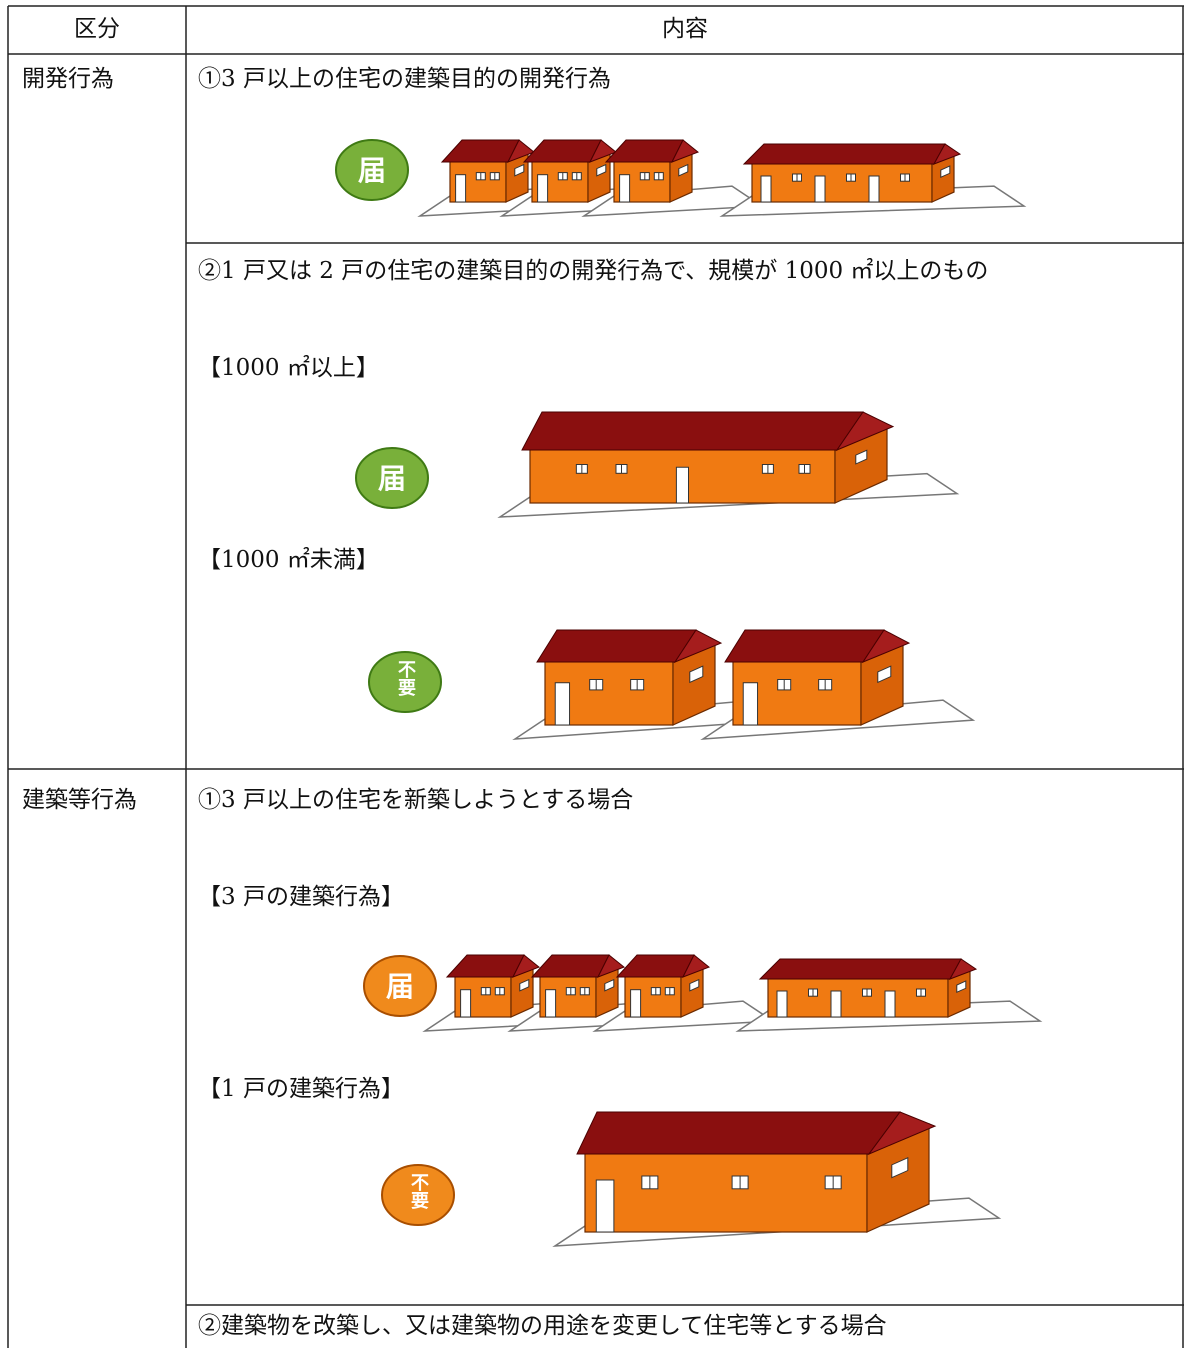 The width and height of the screenshot is (1184, 1348). What do you see at coordinates (301, 1089) in the screenshot?
I see `figure-label: 【1 戸の建築行為】` at bounding box center [301, 1089].